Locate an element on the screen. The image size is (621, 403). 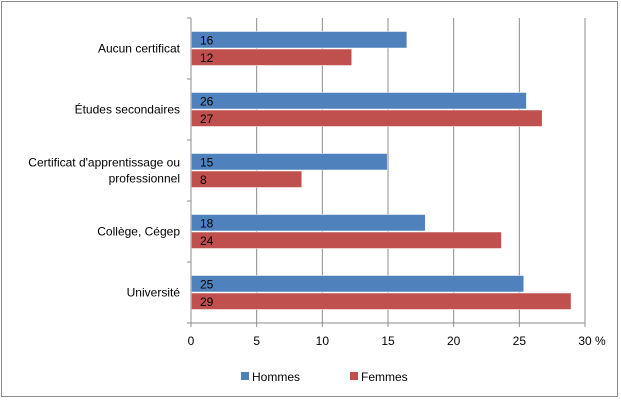
x-tick-label: 5 is located at coordinates (256, 341).